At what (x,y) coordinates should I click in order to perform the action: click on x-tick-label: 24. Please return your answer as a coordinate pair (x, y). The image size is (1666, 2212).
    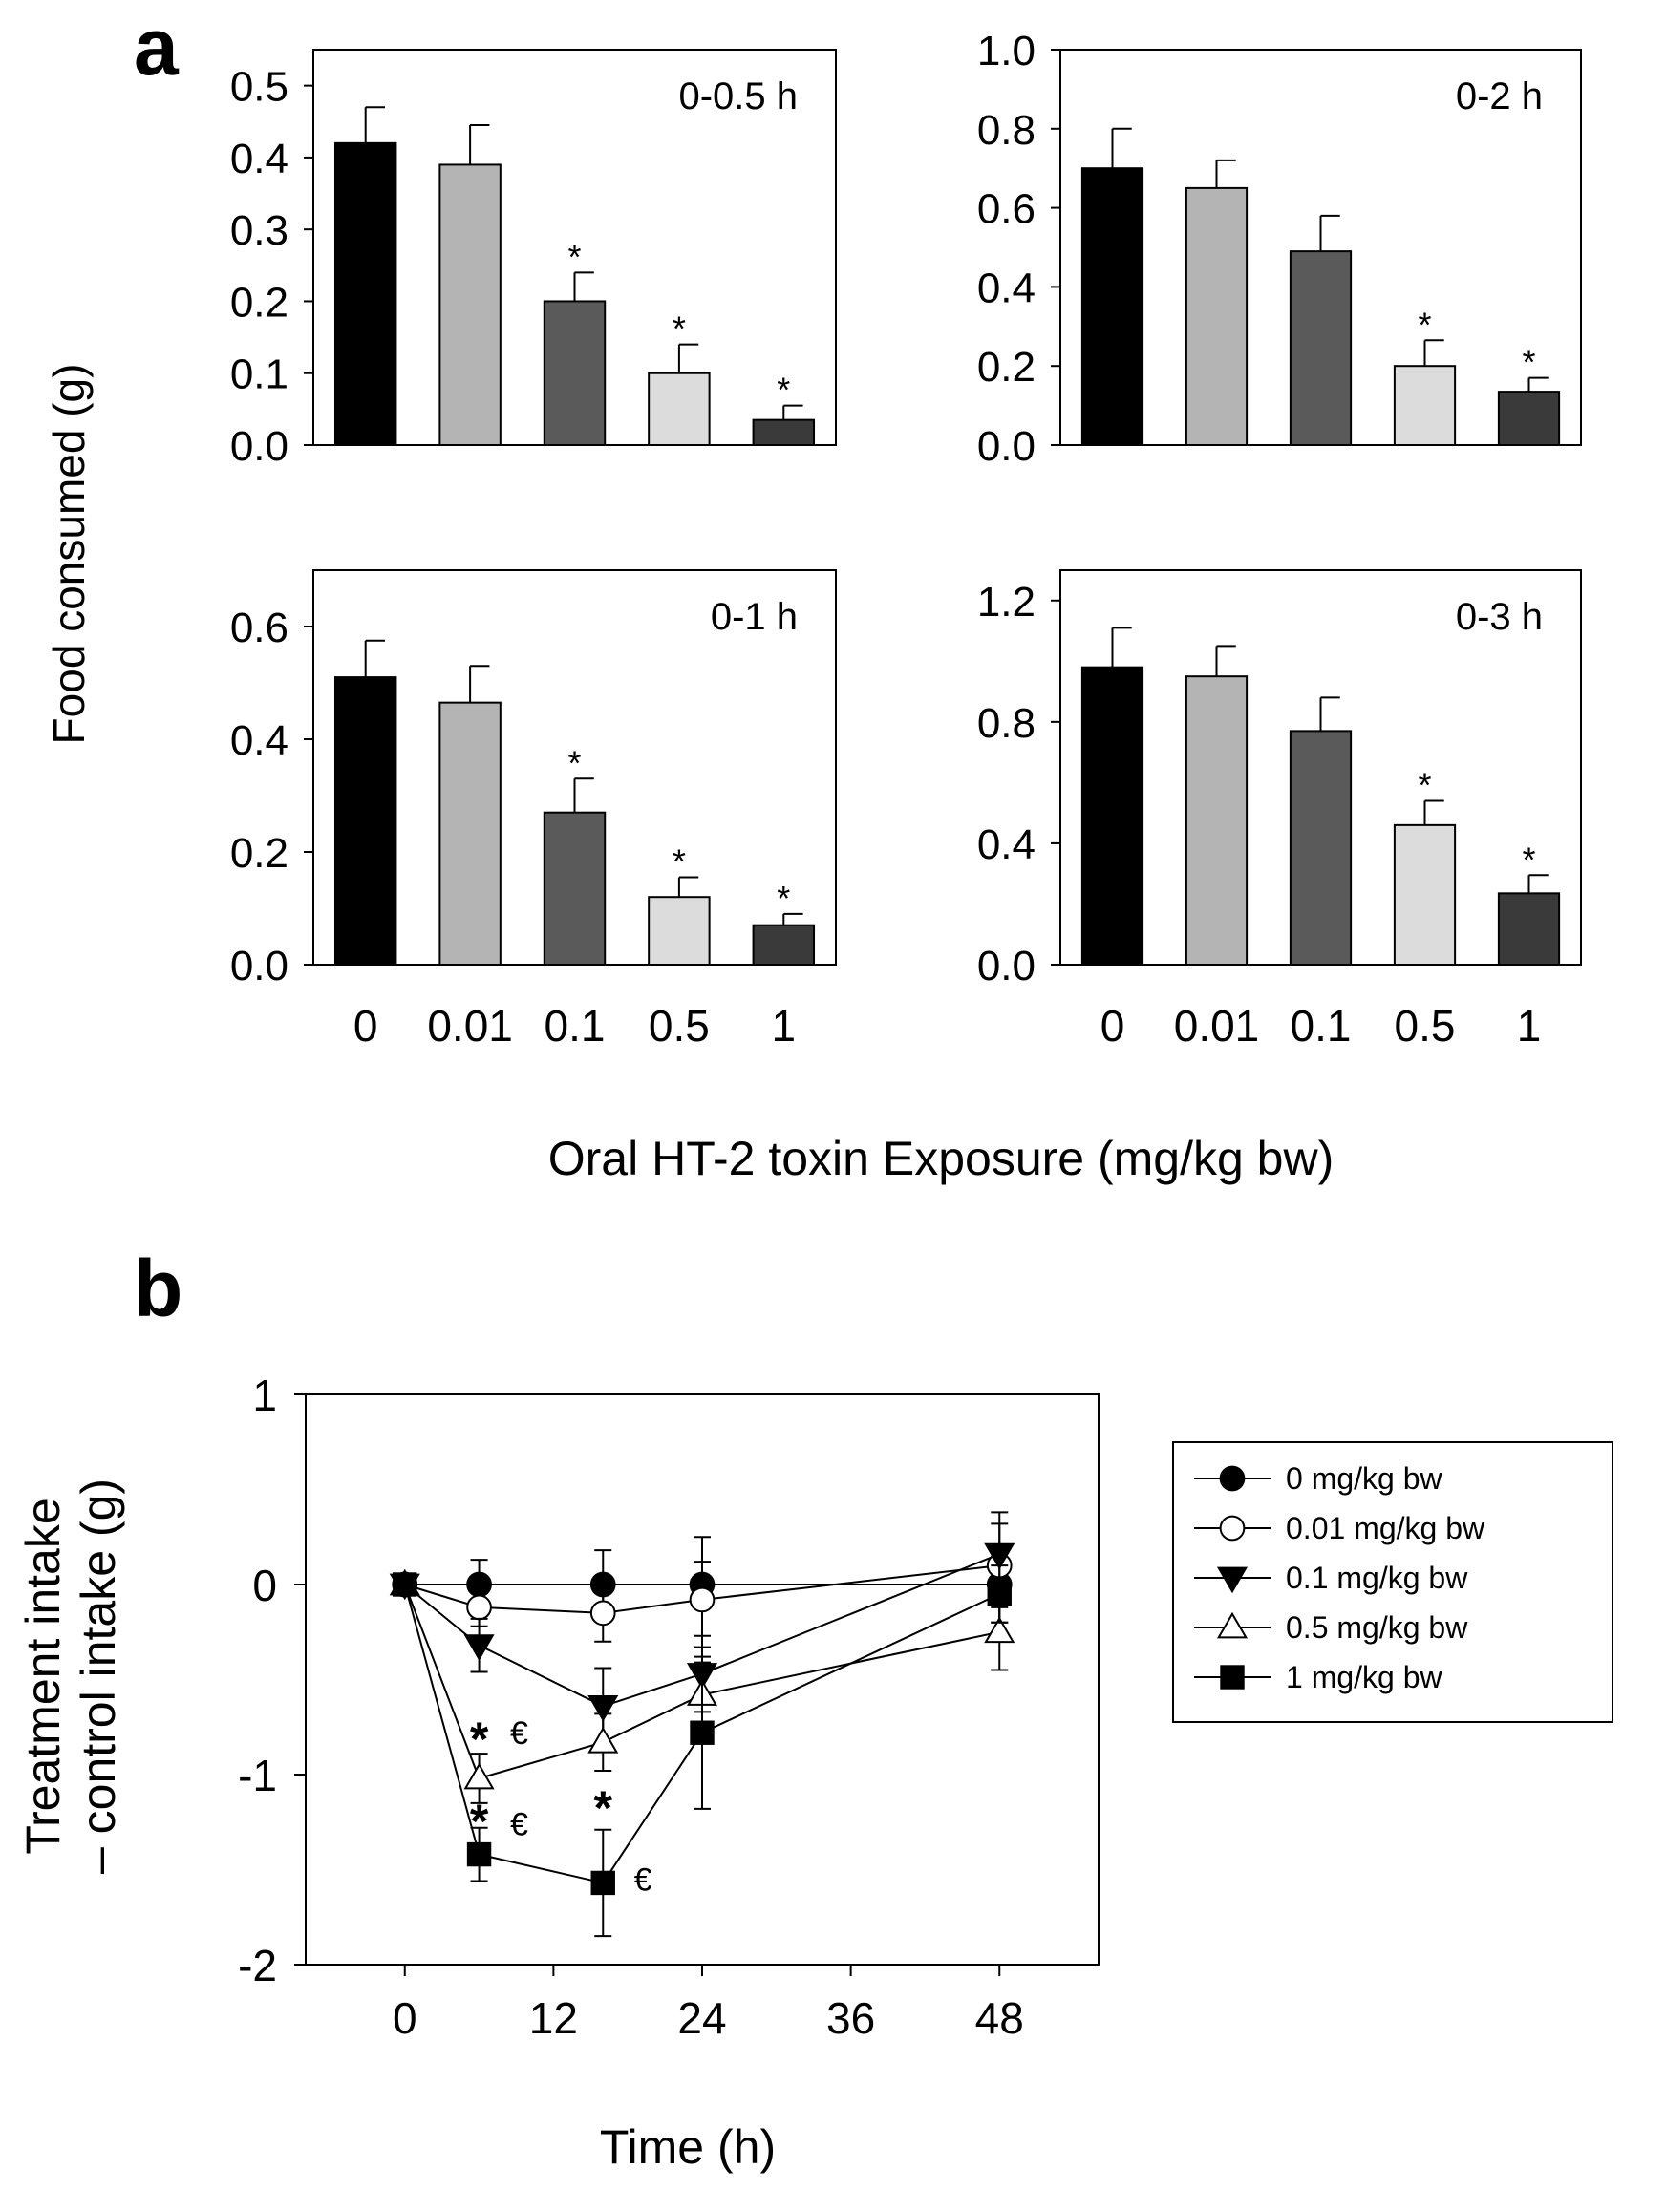
    Looking at the image, I should click on (701, 2018).